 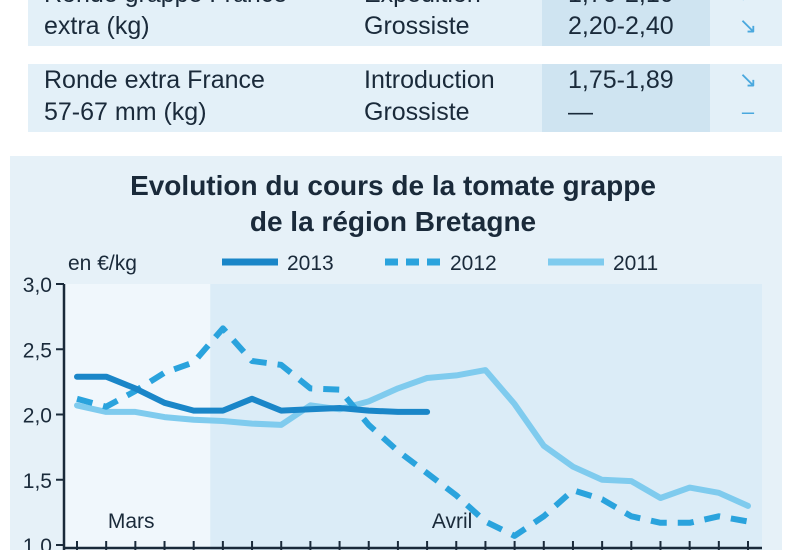 What do you see at coordinates (429, 96) in the screenshot?
I see `market-stage: Introduction Grossiste` at bounding box center [429, 96].